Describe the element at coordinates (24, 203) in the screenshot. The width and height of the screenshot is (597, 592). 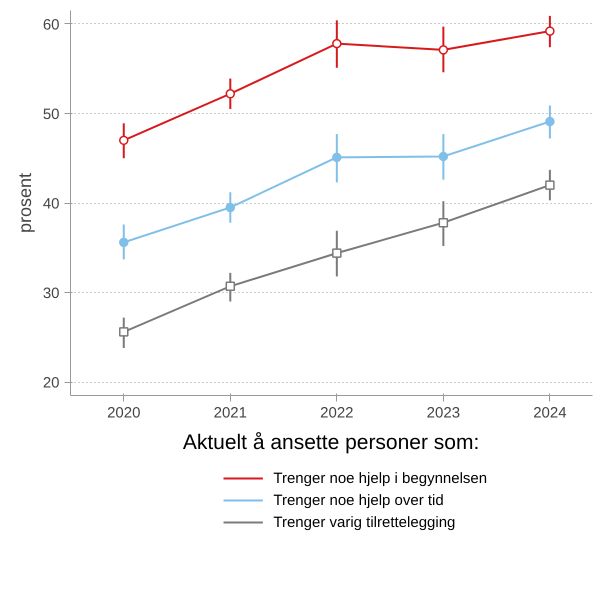
I see `y-axis-title: prosent` at that location.